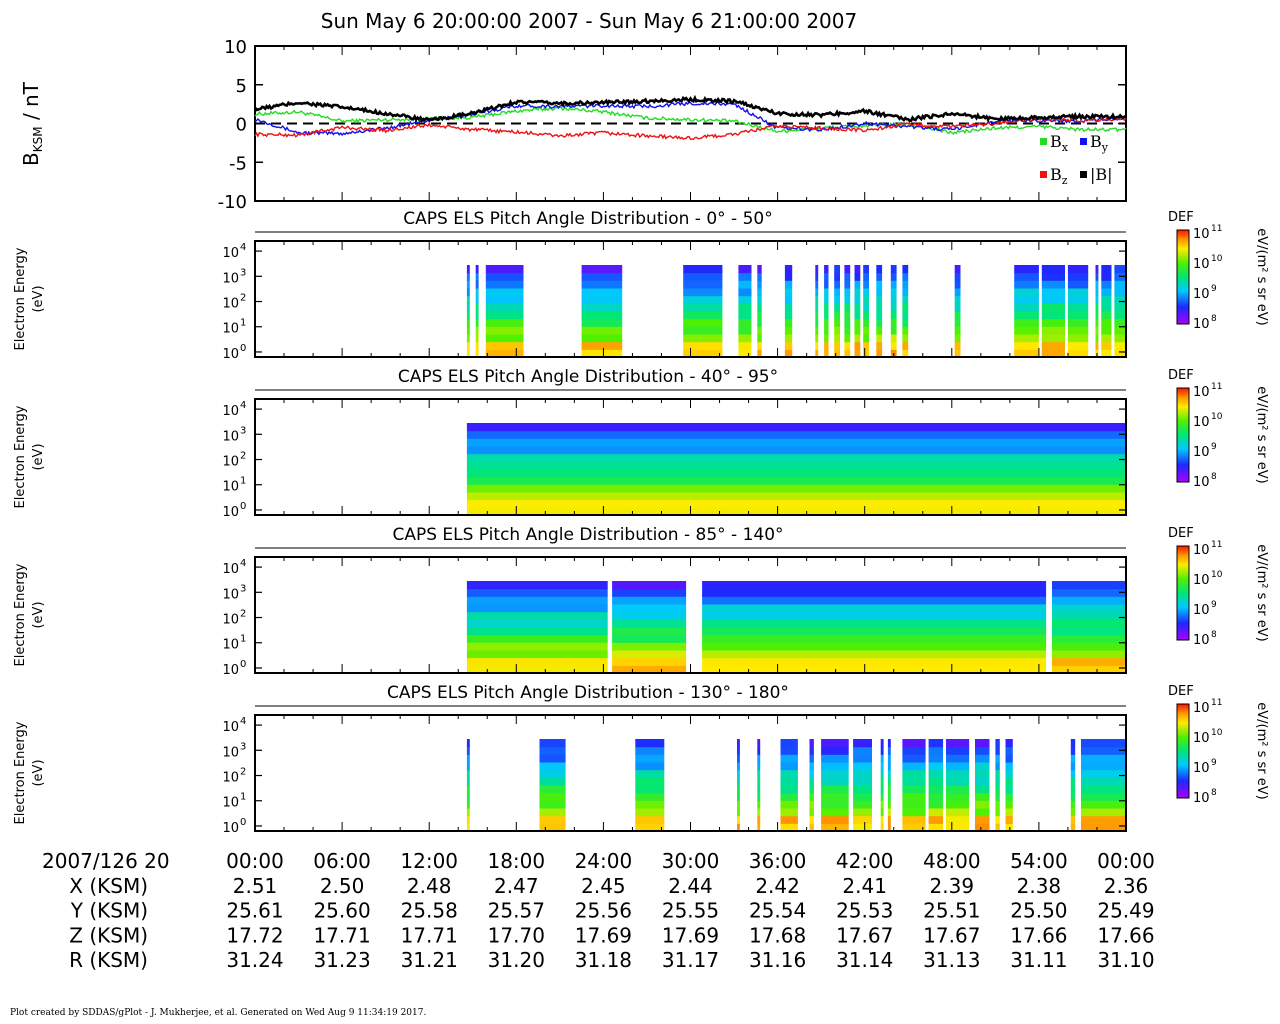 The height and width of the screenshot is (1024, 1280). What do you see at coordinates (31, 159) in the screenshot?
I see `ylabel-main: B` at bounding box center [31, 159].